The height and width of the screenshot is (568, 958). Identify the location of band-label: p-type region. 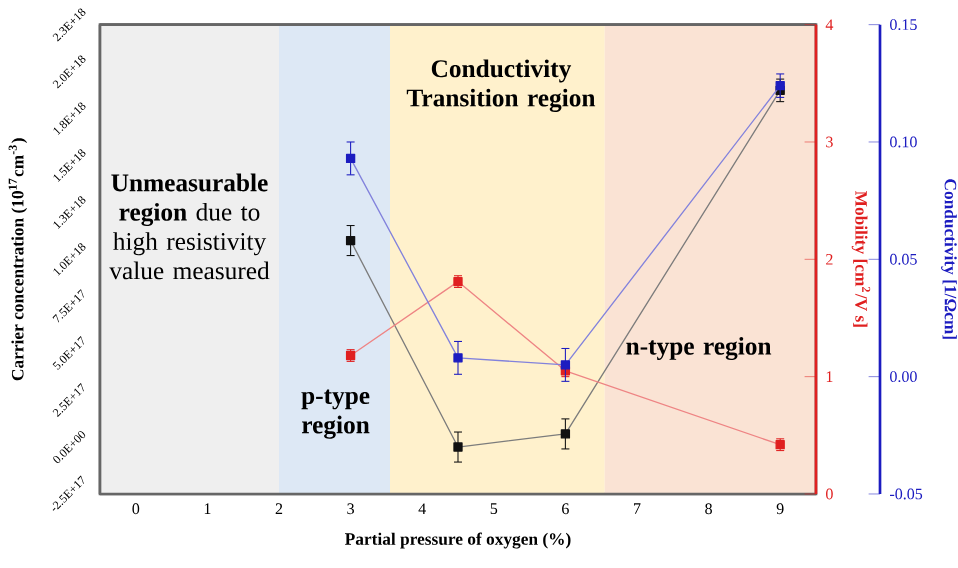
(335, 414).